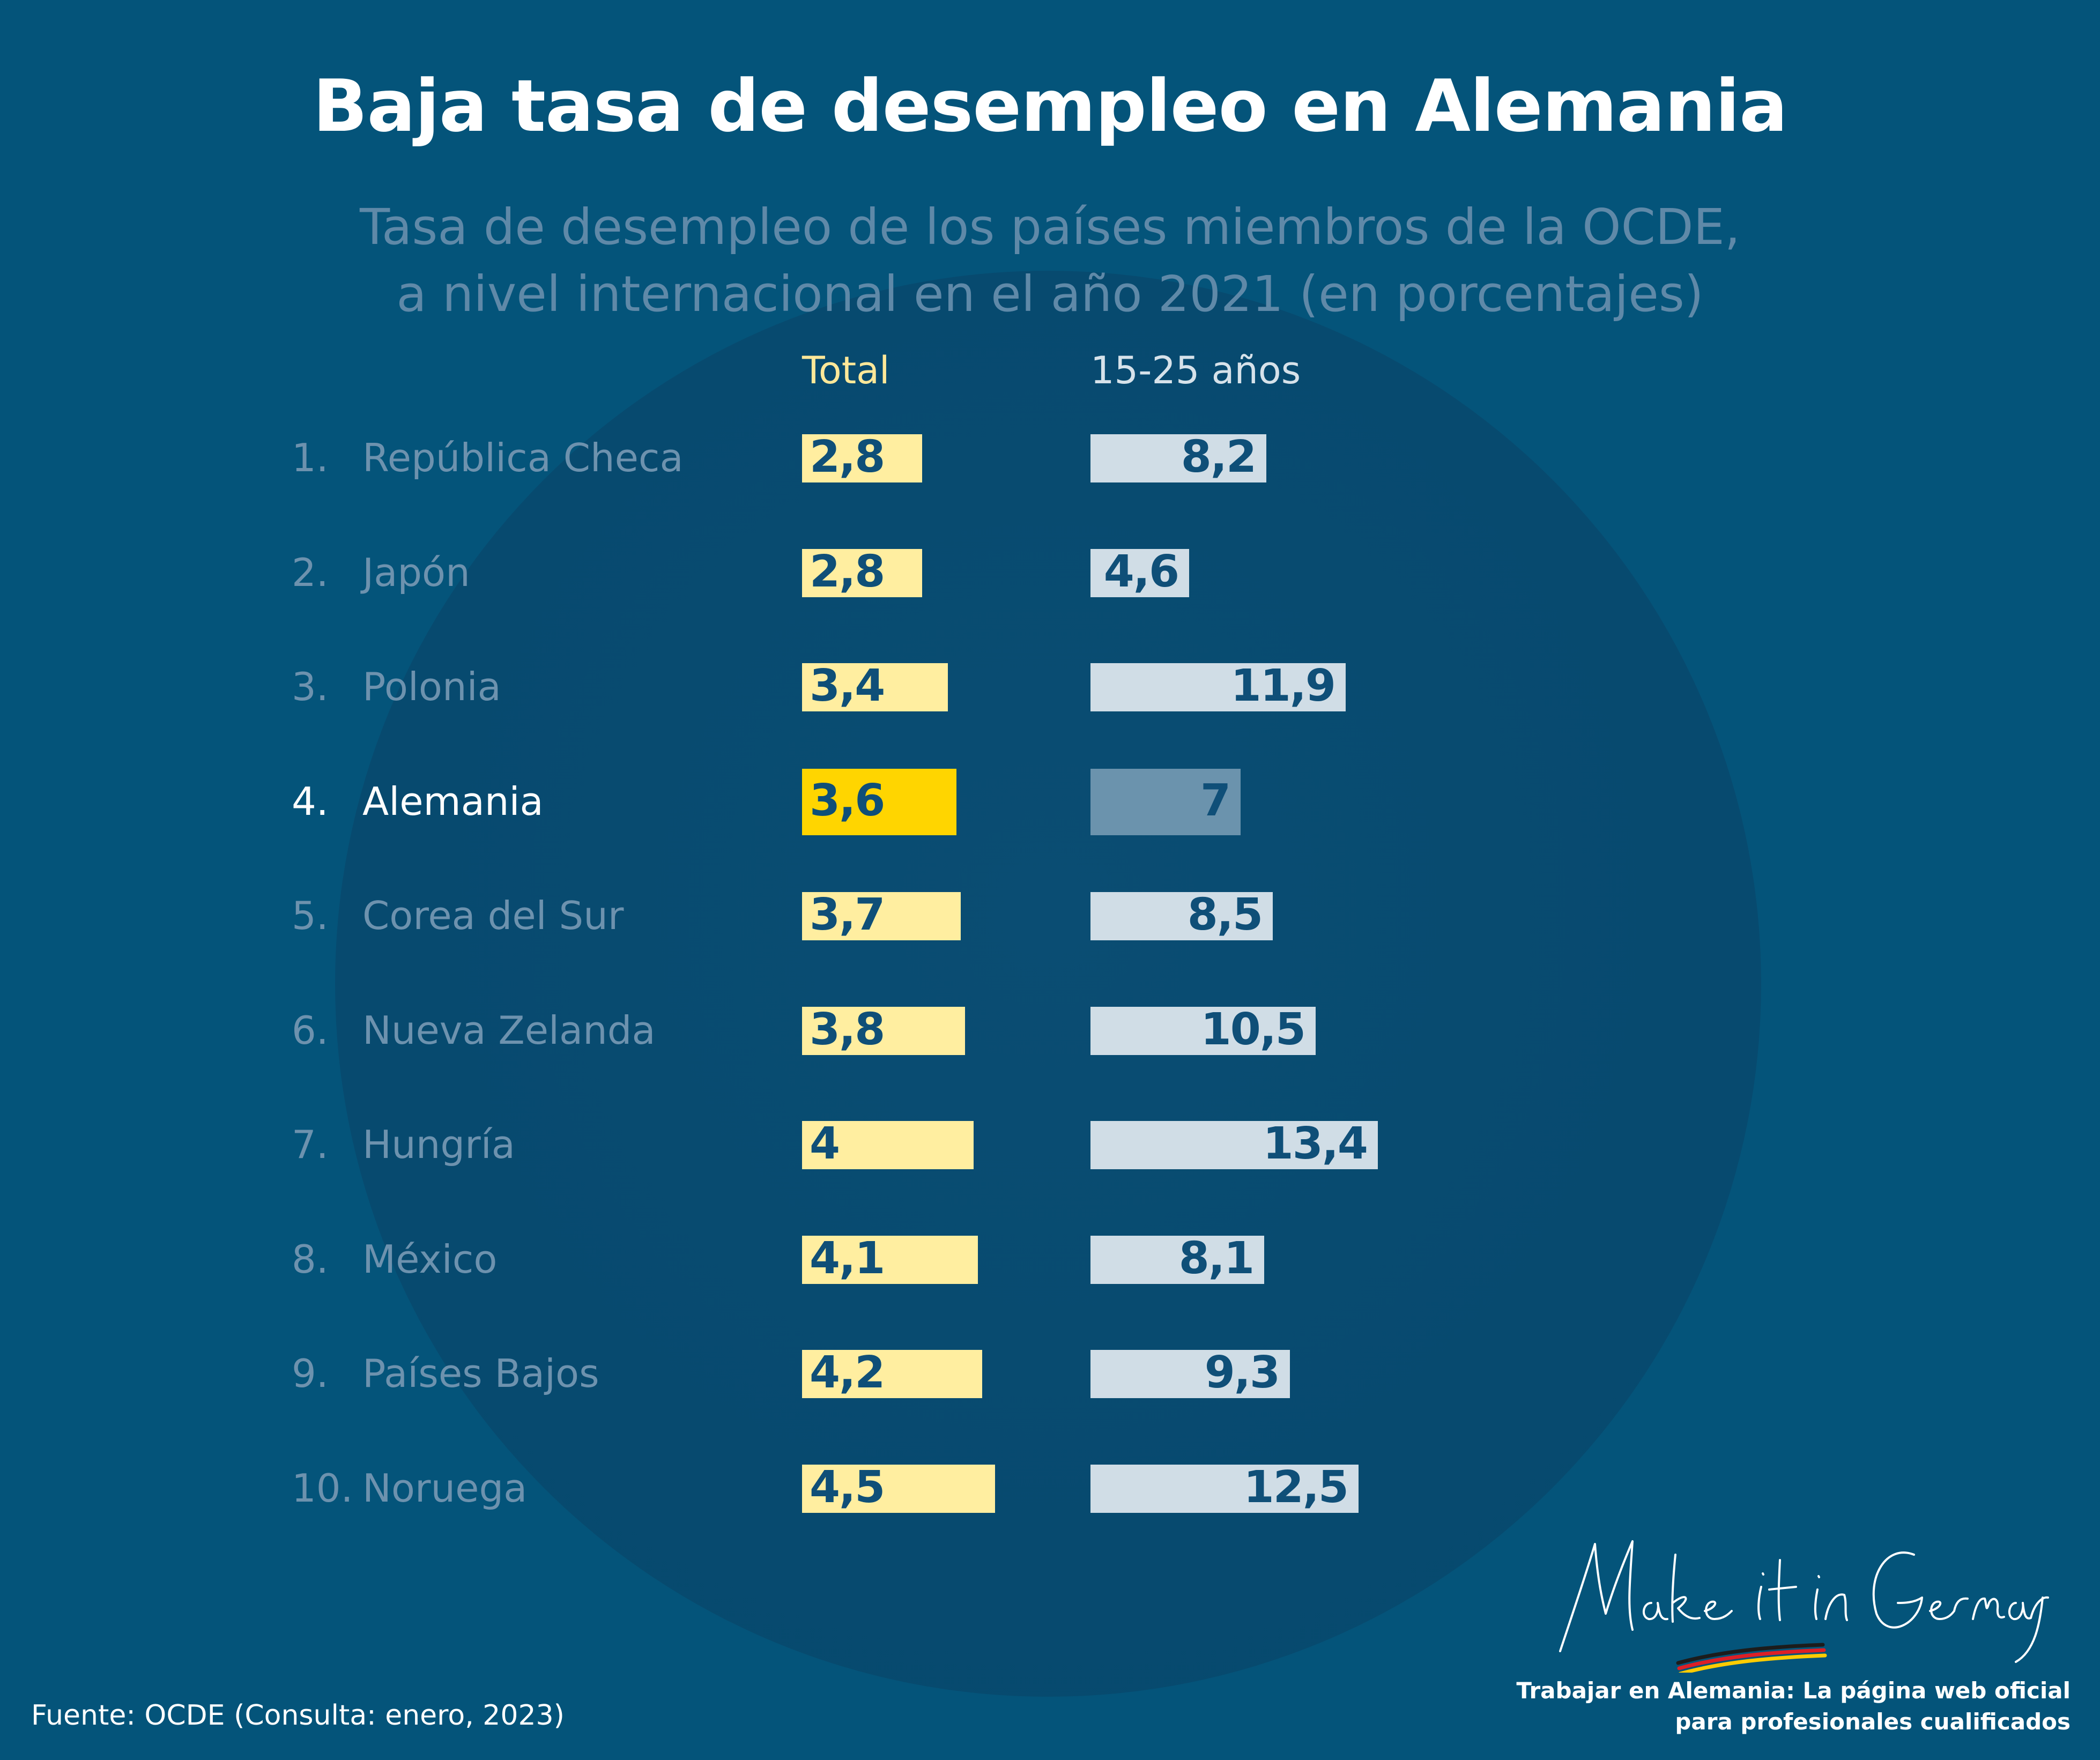  What do you see at coordinates (310, 1144) in the screenshot?
I see `rank-label: 7.` at bounding box center [310, 1144].